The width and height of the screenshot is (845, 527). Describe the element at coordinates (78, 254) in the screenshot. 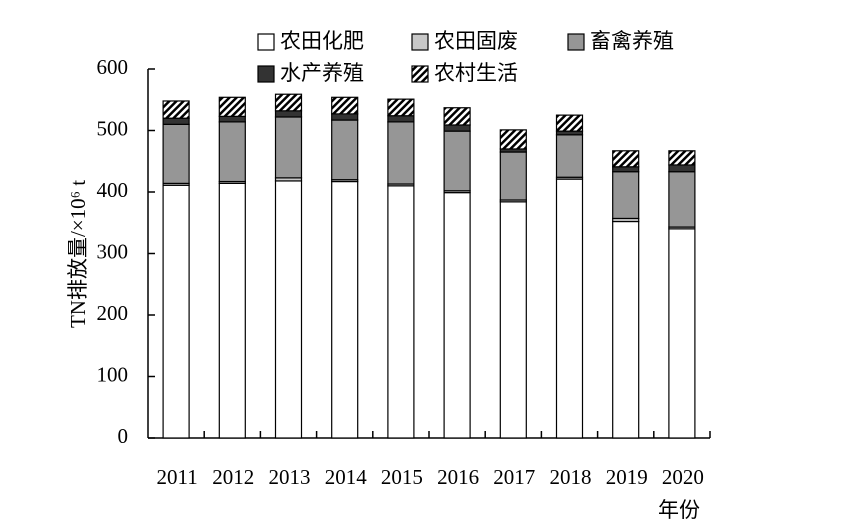

I see `y-axis-label: TN排放量/×10⁶ t` at that location.